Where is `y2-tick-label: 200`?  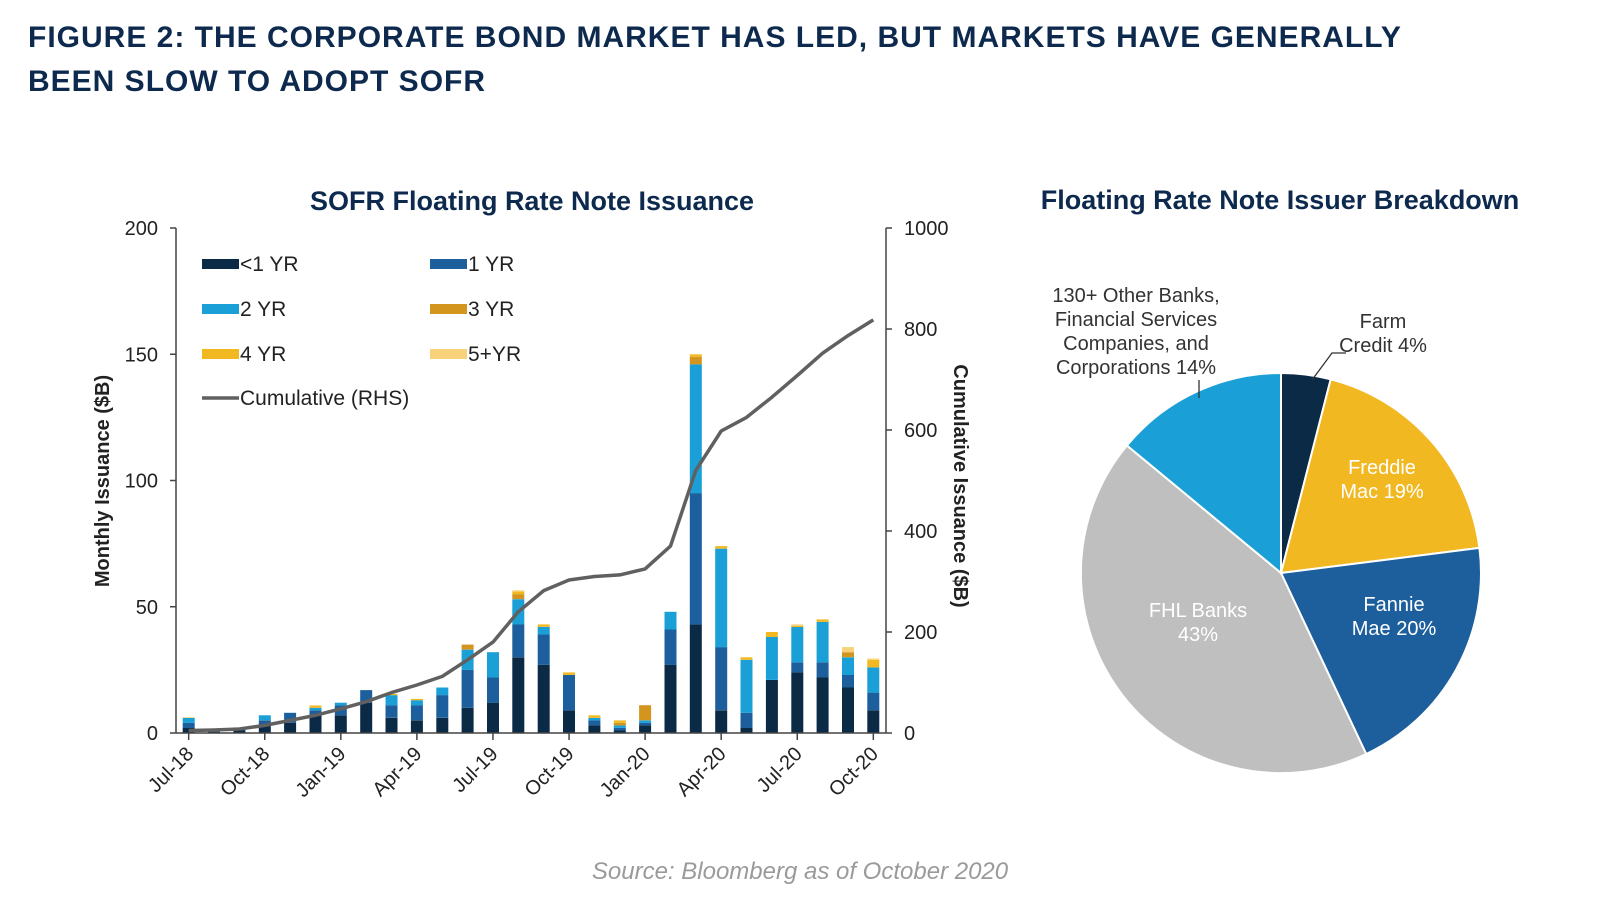
y2-tick-label: 200 is located at coordinates (920, 633).